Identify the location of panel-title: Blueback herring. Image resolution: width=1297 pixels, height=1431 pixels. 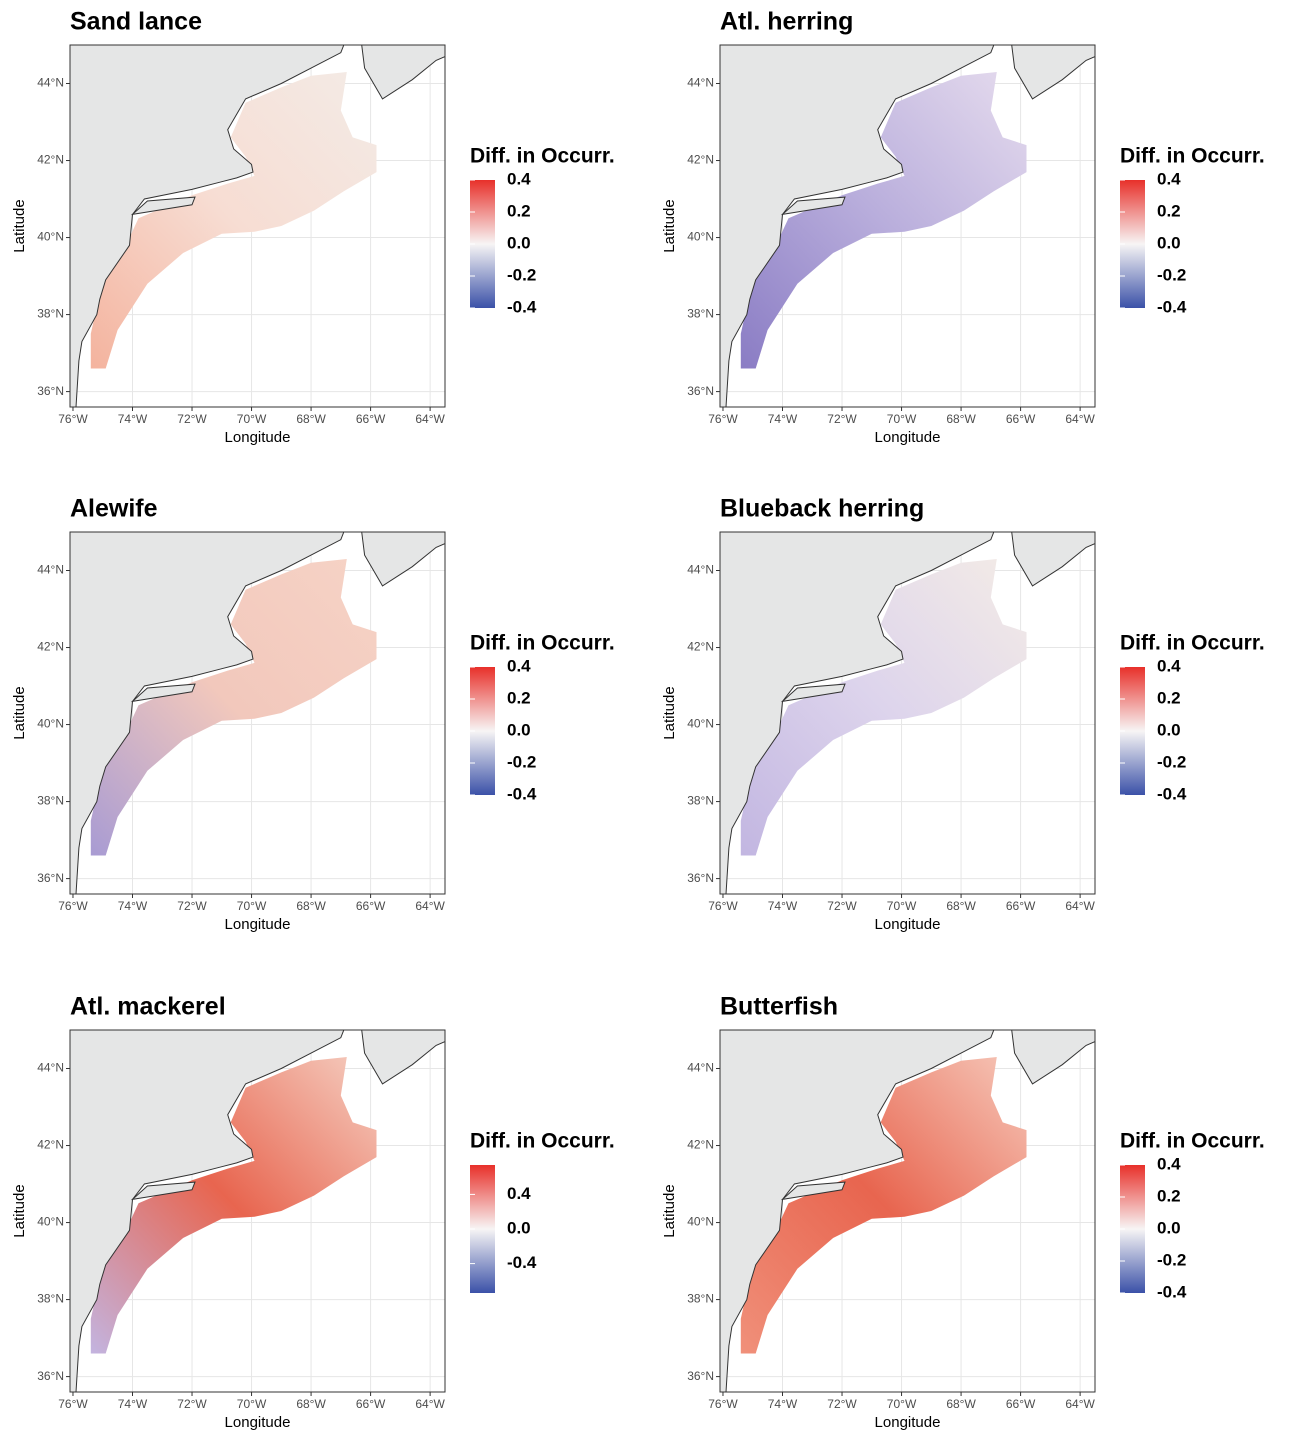
(822, 509).